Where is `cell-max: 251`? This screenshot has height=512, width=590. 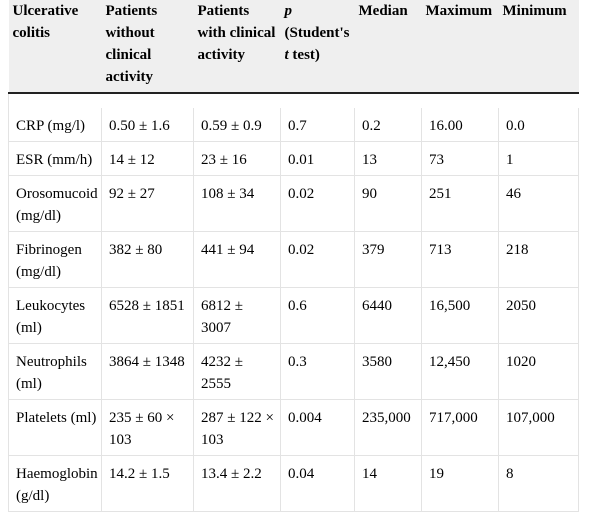
cell-max: 251 is located at coordinates (460, 203).